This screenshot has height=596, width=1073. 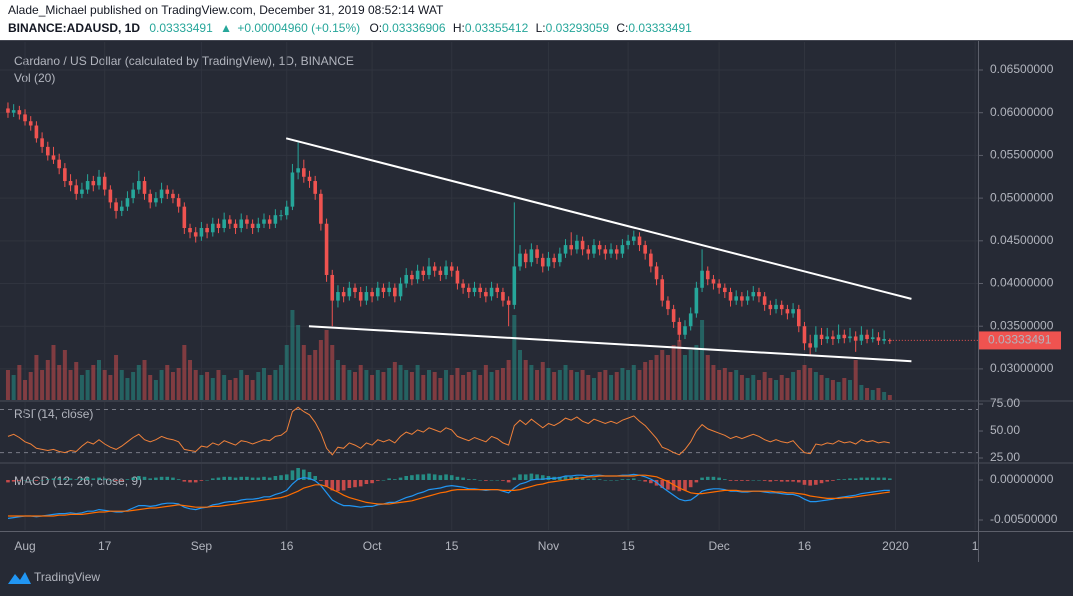 What do you see at coordinates (1022, 283) in the screenshot?
I see `y-tick-label: 0.04000000` at bounding box center [1022, 283].